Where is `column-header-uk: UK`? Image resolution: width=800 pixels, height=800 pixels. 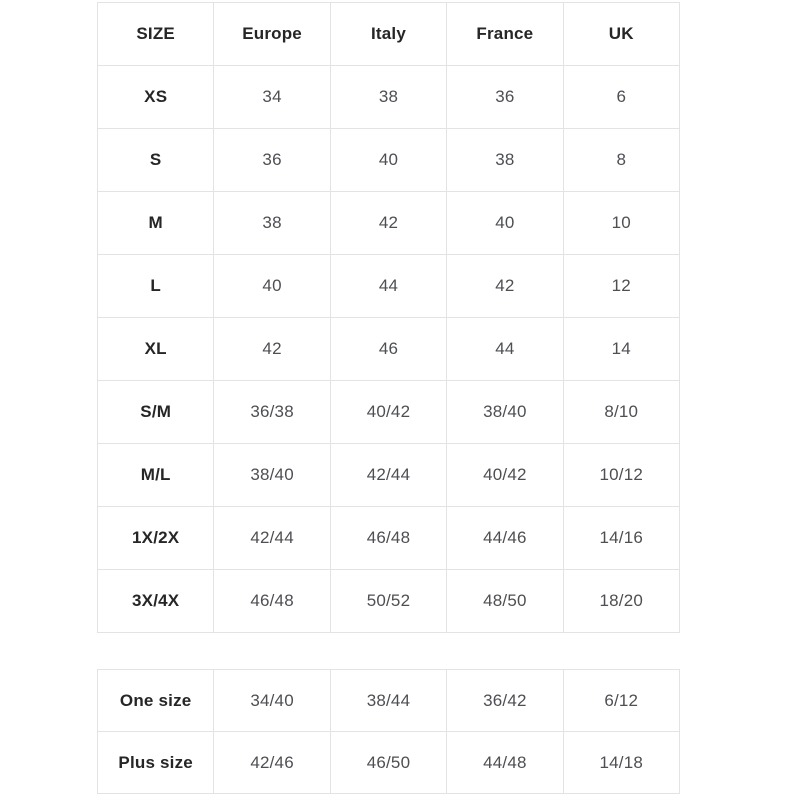
column-header-uk: UK is located at coordinates (621, 34).